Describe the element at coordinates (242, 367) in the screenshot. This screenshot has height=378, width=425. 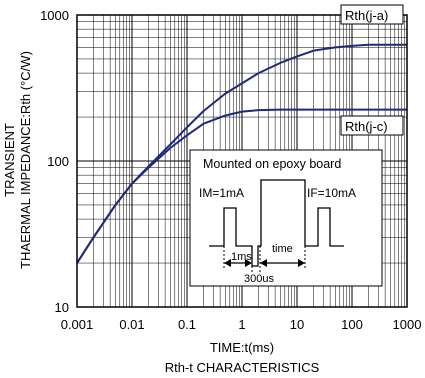
I see `chart-title: Rth-t CHARACTERISTICS` at that location.